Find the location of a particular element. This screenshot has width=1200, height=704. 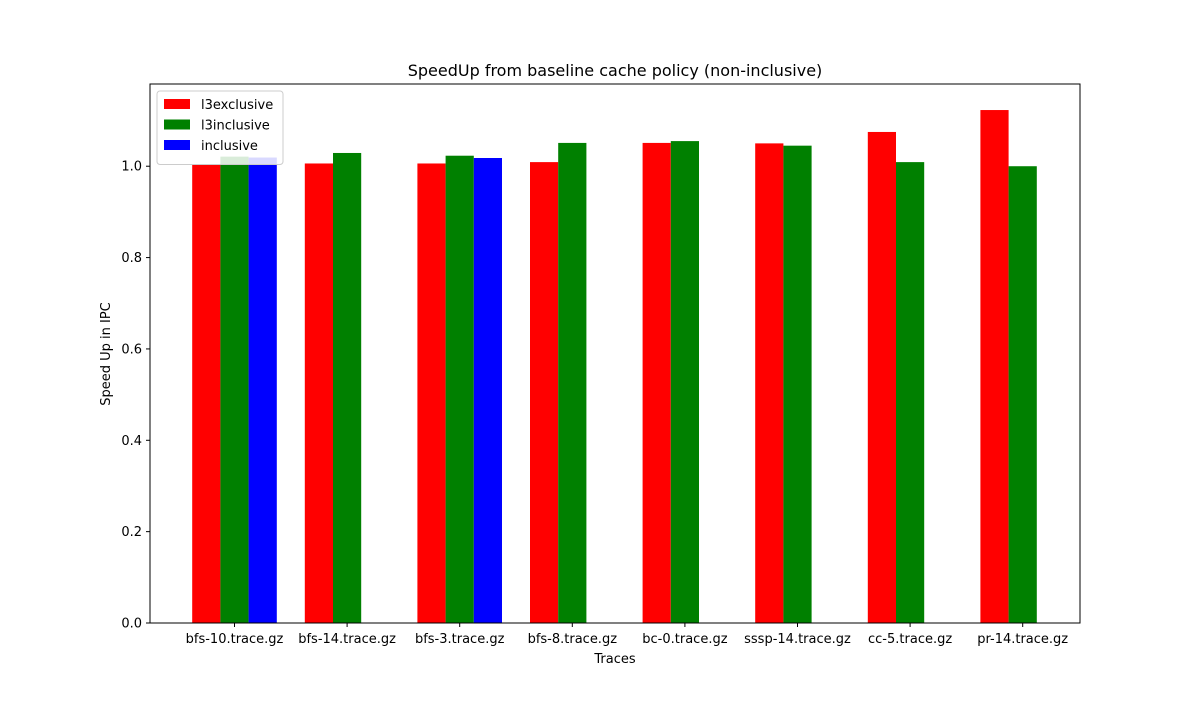

bar-l3inclusive-bfs-14.trace.gz is located at coordinates (347, 387).